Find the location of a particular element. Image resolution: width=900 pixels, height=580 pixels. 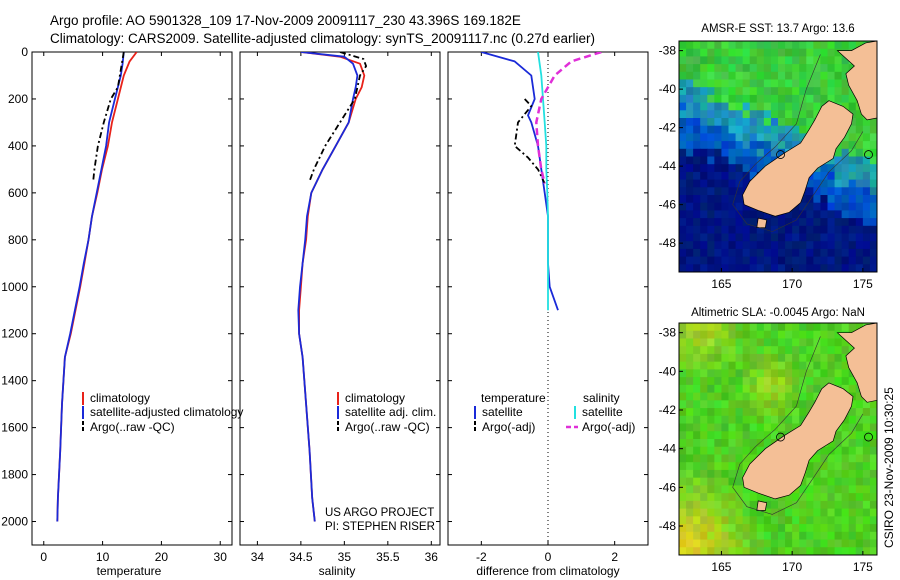

map-x-tick-label: 170 is located at coordinates (792, 567).